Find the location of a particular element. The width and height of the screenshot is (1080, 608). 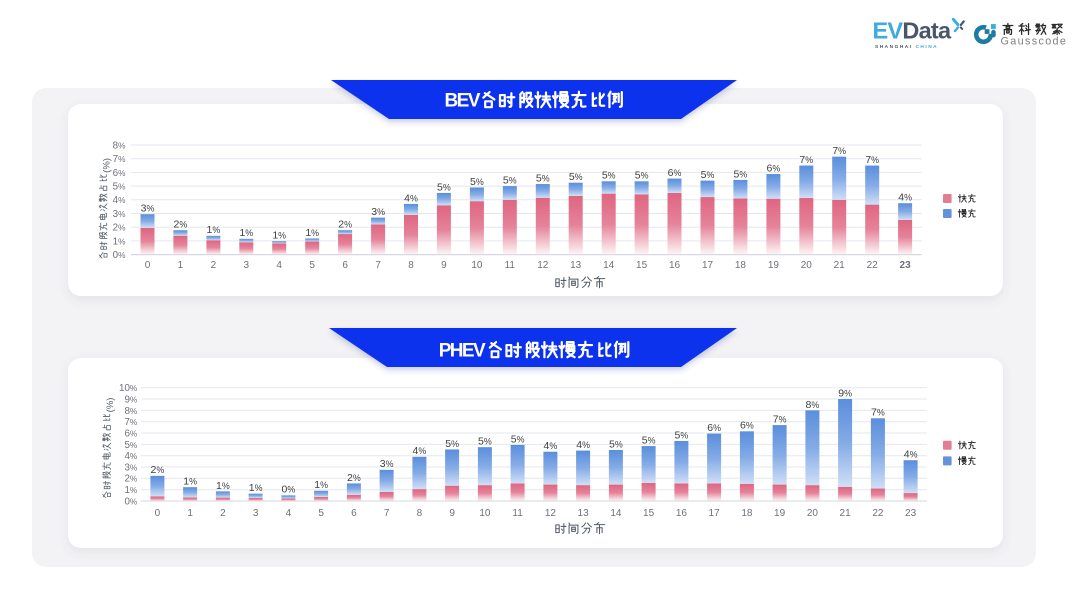

svg-text: 21 is located at coordinates (840, 265).